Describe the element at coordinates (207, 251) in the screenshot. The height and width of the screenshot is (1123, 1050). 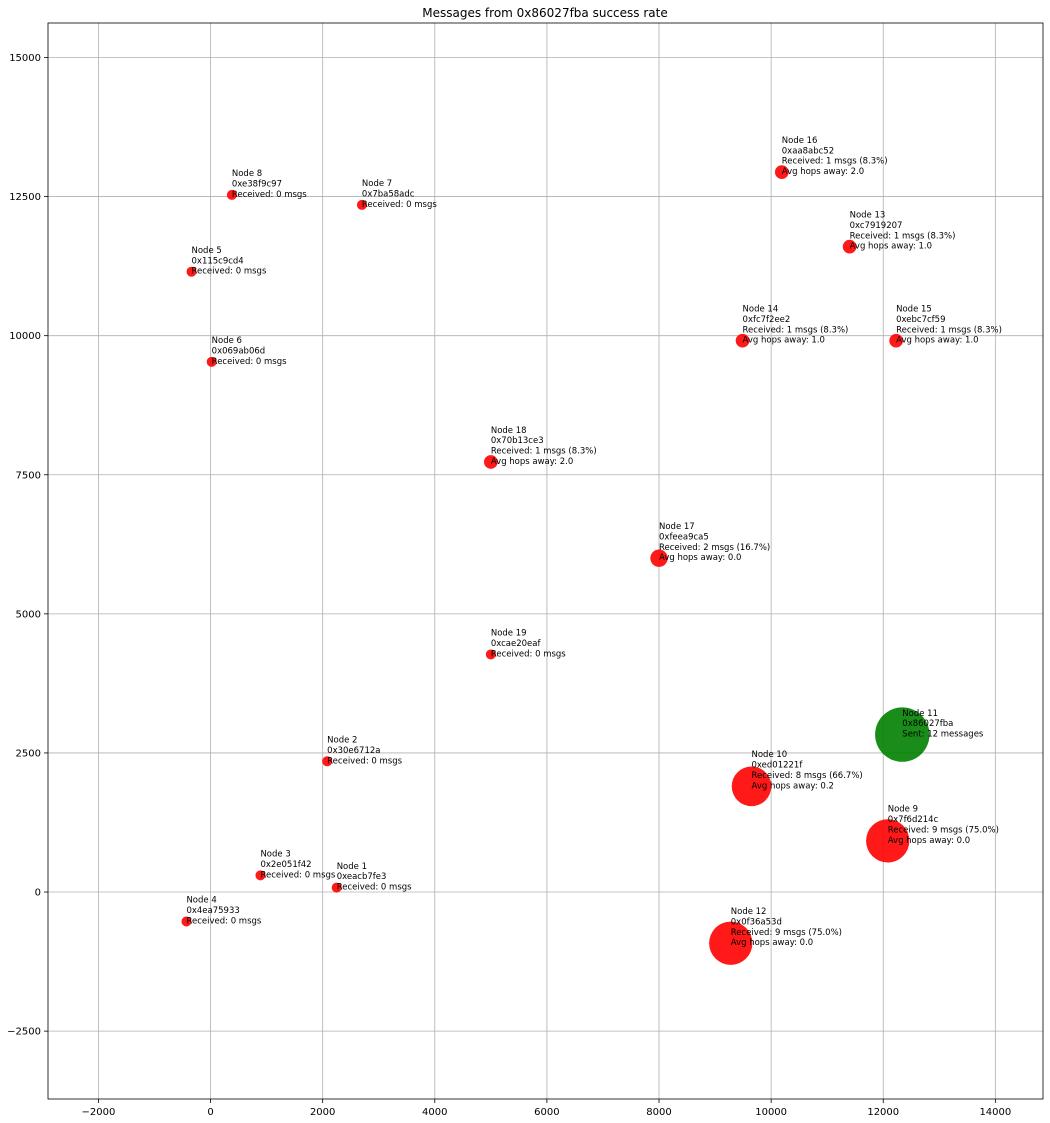
I see `data-point-label: Node 5` at that location.